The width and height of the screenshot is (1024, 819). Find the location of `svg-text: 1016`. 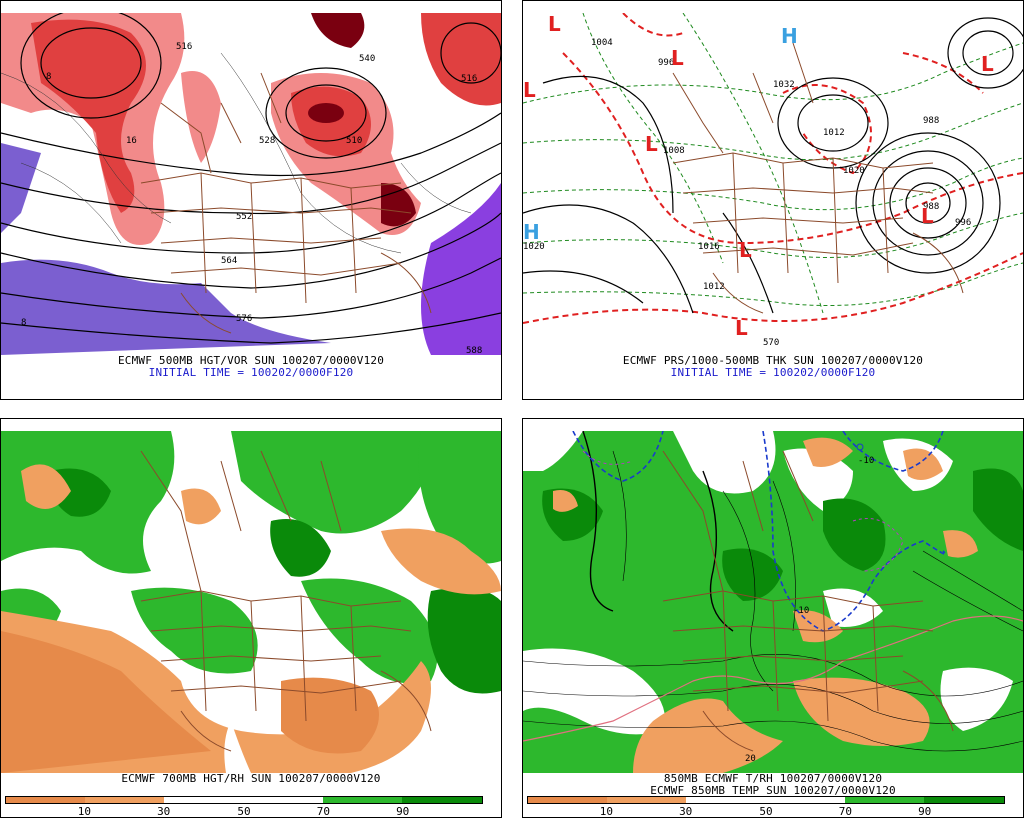

svg-text: 1016 is located at coordinates (709, 247).